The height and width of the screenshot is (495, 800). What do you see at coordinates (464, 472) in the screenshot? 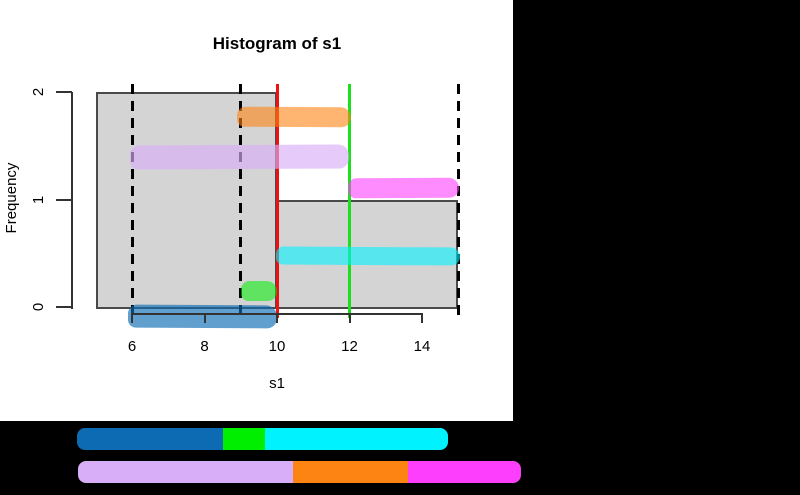
I see `legend-segment-magenta` at bounding box center [464, 472].